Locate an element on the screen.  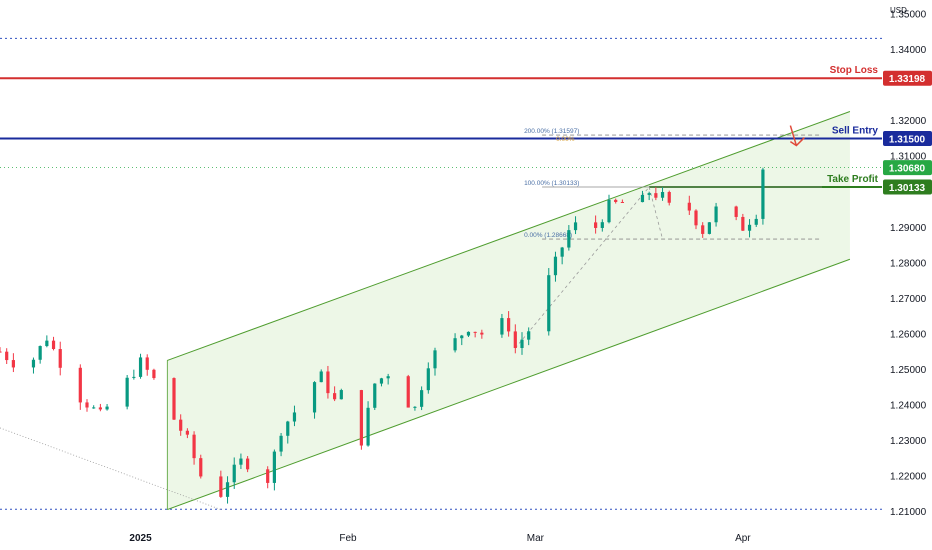
y-tick-label: 1.28000 is located at coordinates (908, 263).